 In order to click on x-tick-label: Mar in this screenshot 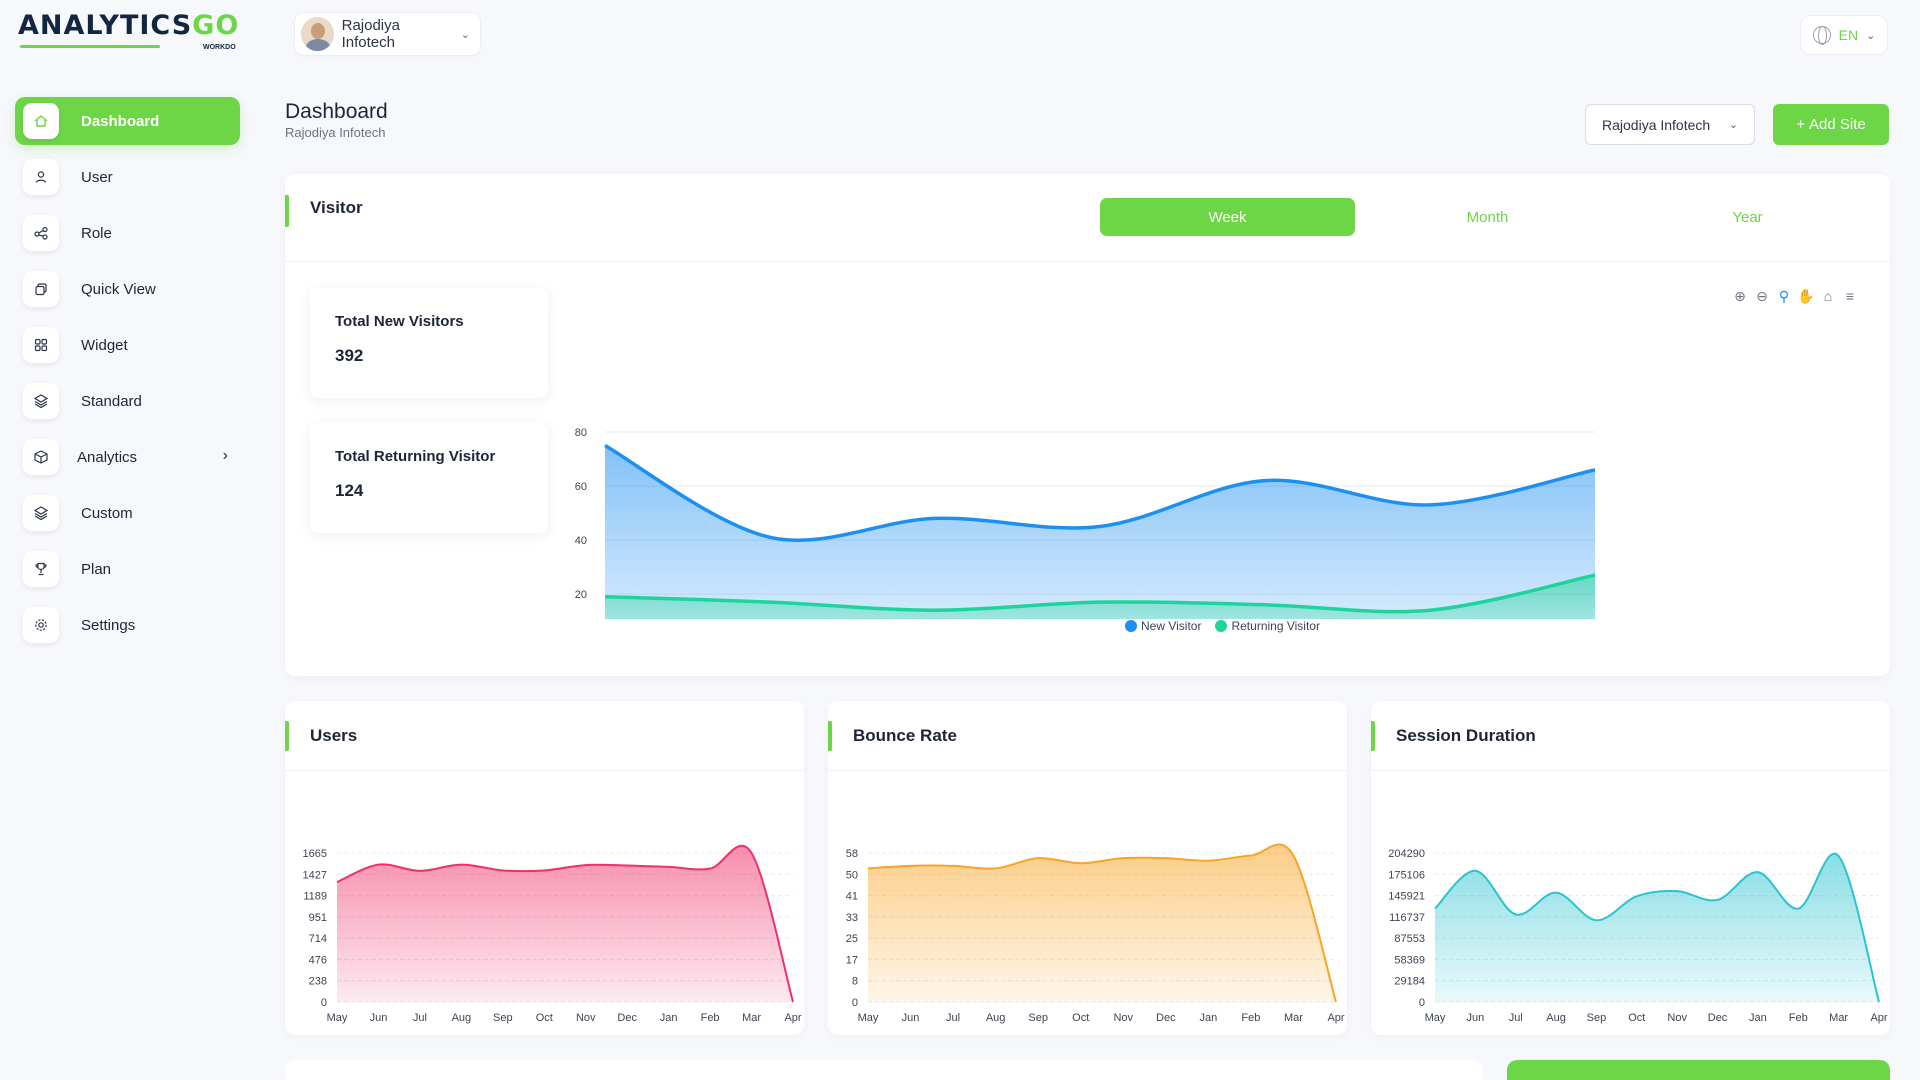, I will do `click(751, 1018)`.